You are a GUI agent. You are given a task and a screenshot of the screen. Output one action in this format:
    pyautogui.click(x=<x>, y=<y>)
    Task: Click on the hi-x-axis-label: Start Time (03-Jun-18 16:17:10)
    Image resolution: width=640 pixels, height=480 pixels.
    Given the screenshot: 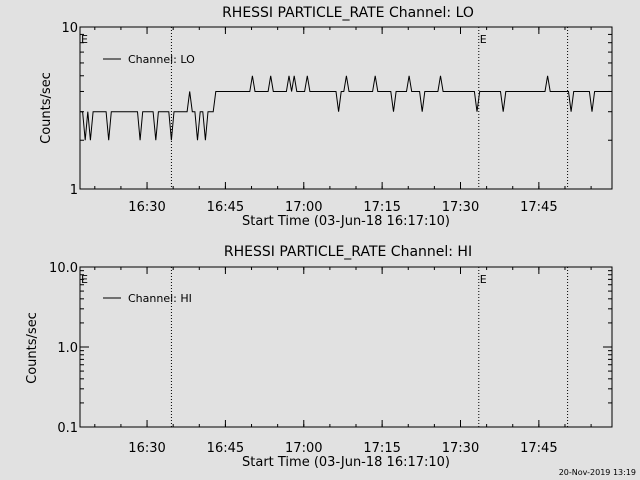 What is the action you would take?
    pyautogui.click(x=346, y=462)
    